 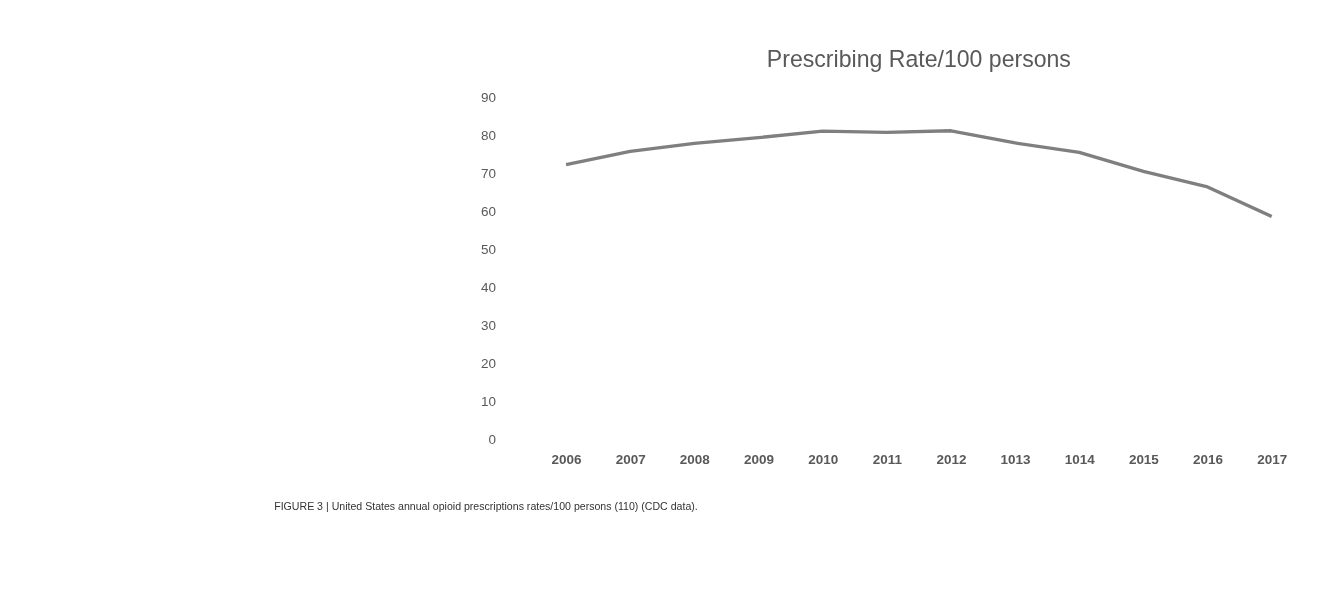 I want to click on x-tick-label: 2006, so click(x=566, y=459).